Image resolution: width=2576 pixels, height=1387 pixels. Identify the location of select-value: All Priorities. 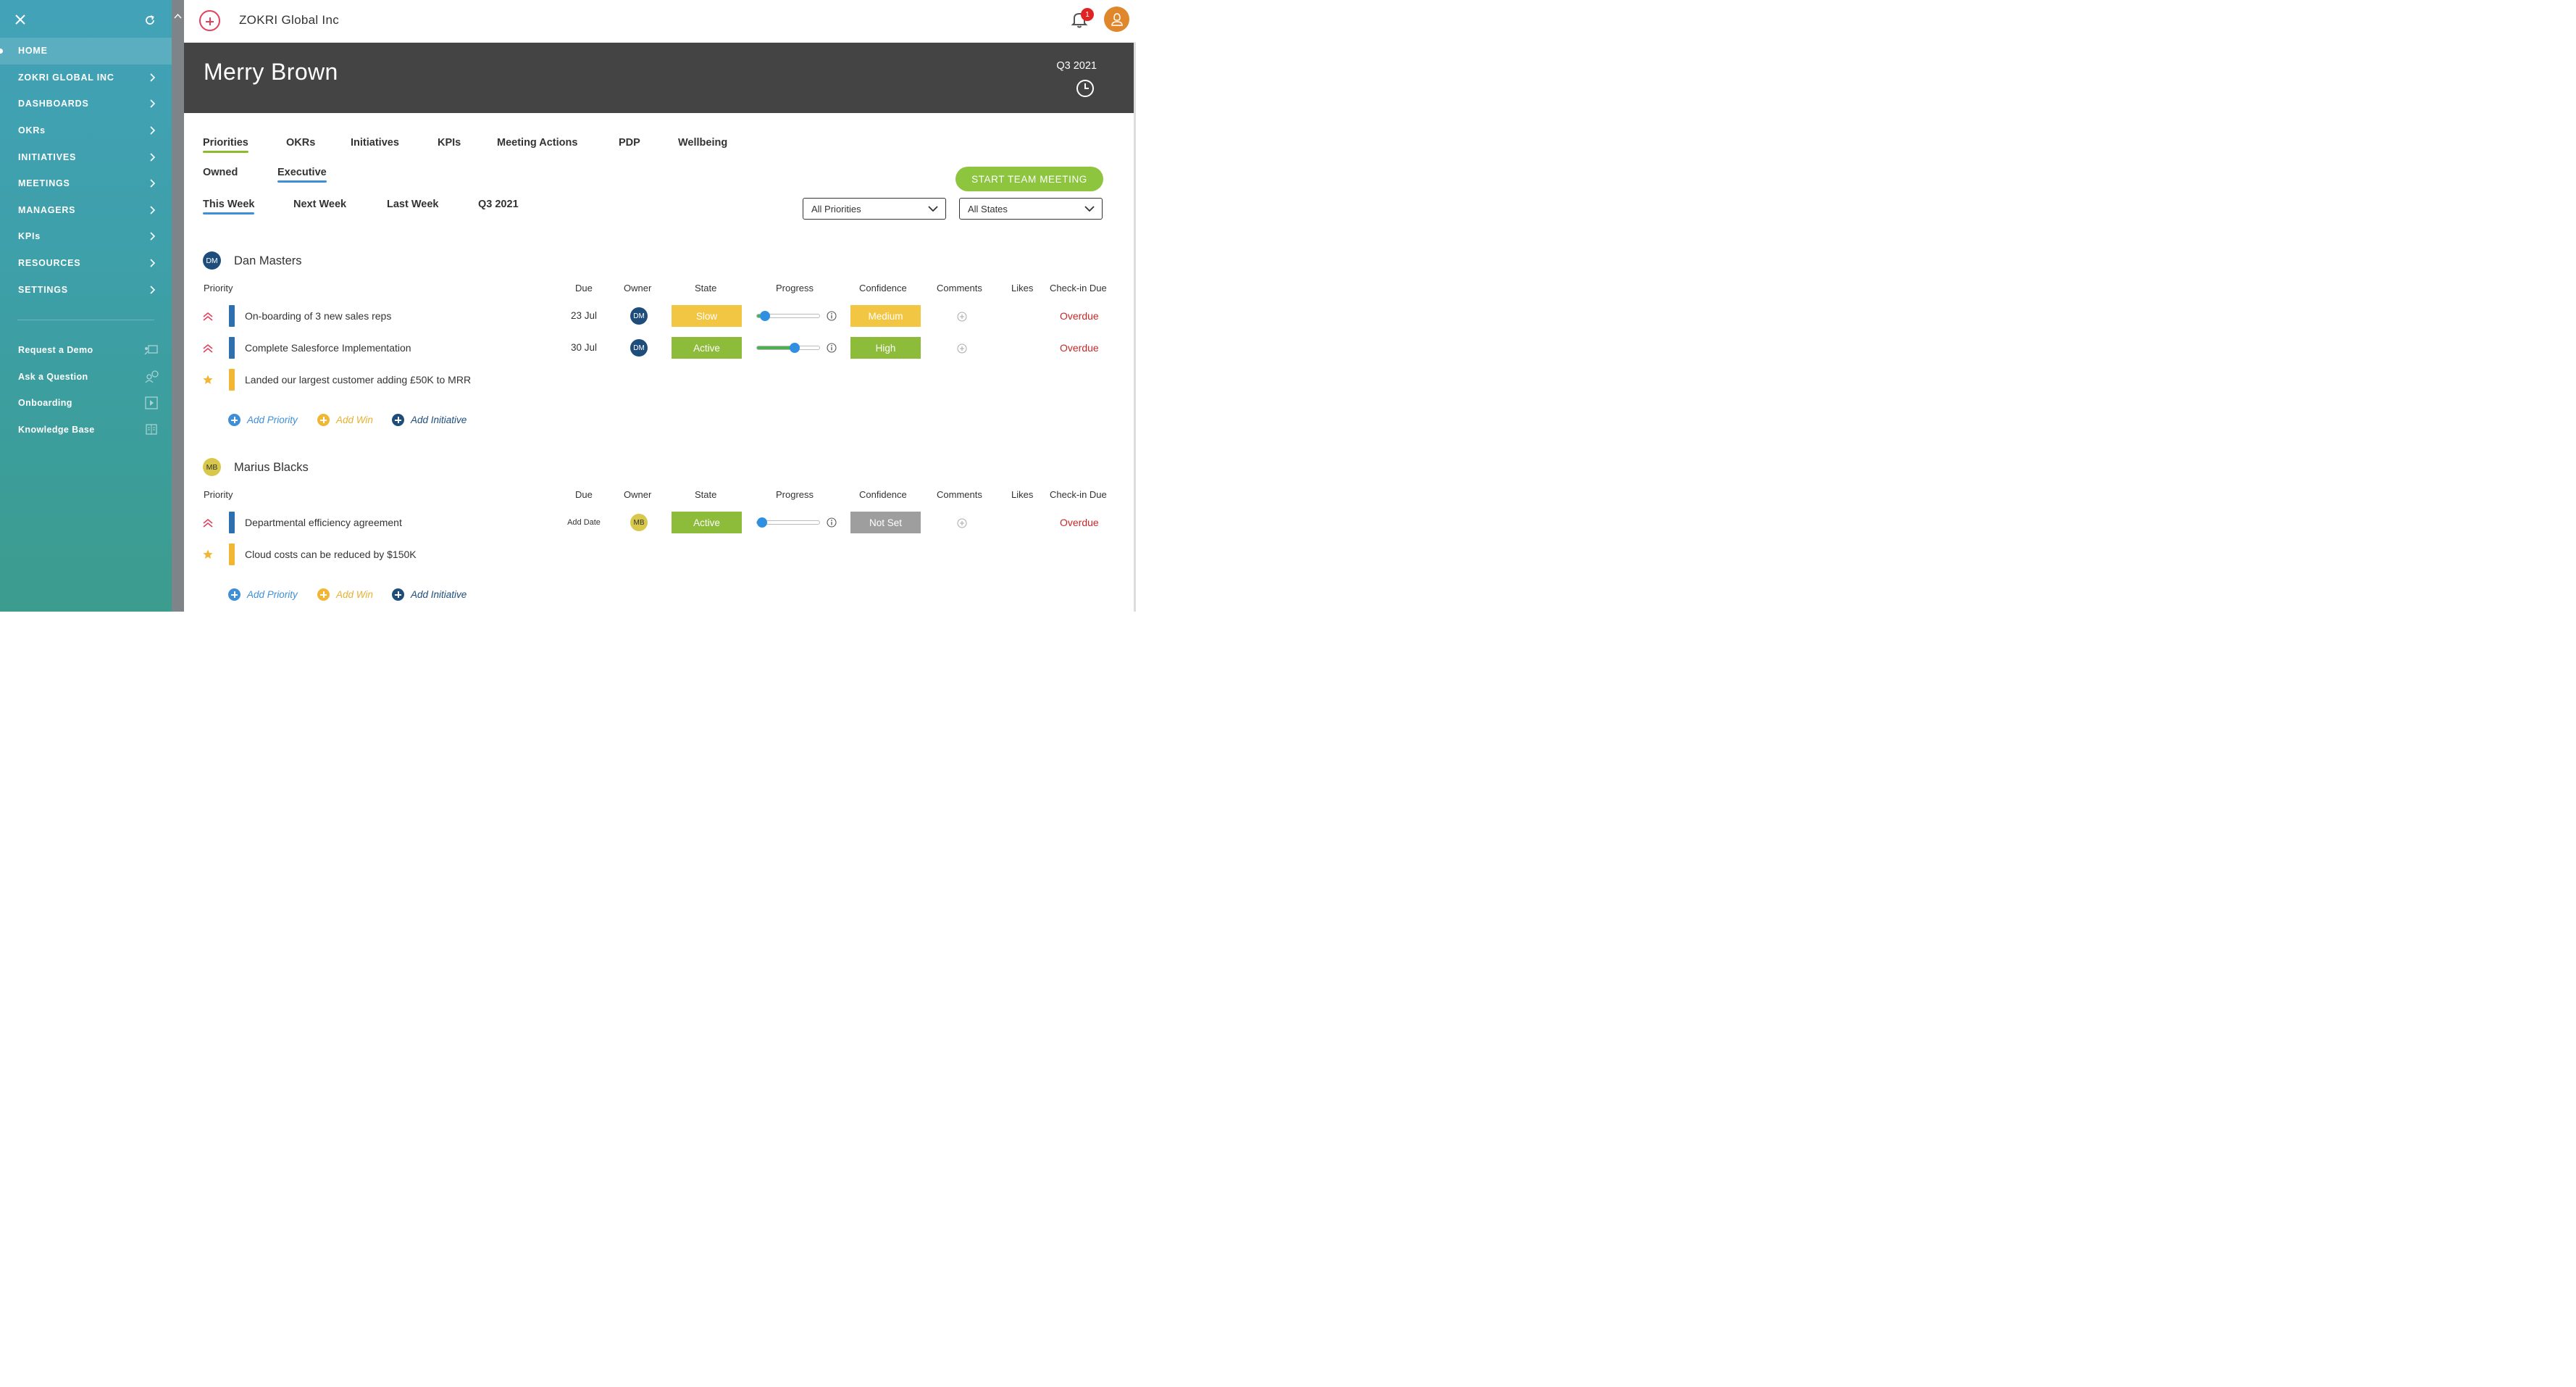
(836, 209).